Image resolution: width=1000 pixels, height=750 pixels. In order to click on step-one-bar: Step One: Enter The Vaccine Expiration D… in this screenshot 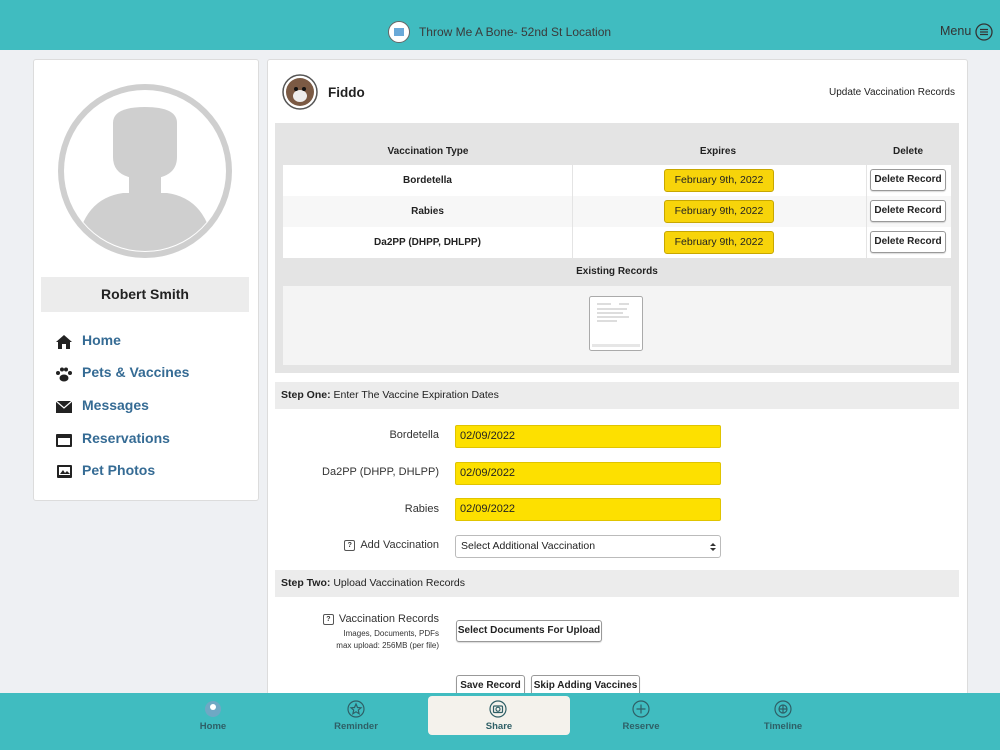, I will do `click(617, 395)`.